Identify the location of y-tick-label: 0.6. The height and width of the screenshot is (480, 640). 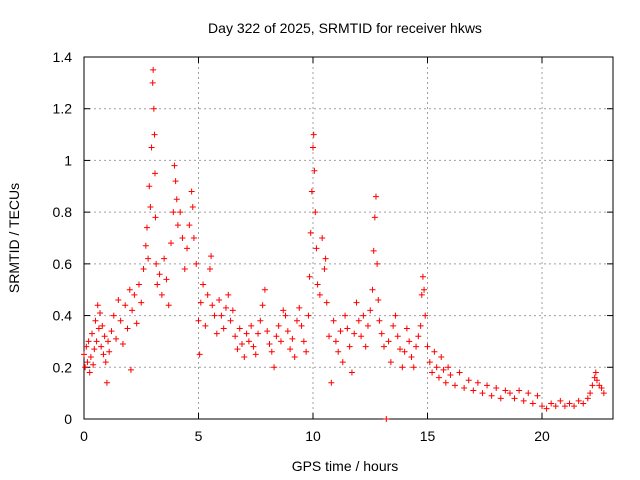
(63, 264).